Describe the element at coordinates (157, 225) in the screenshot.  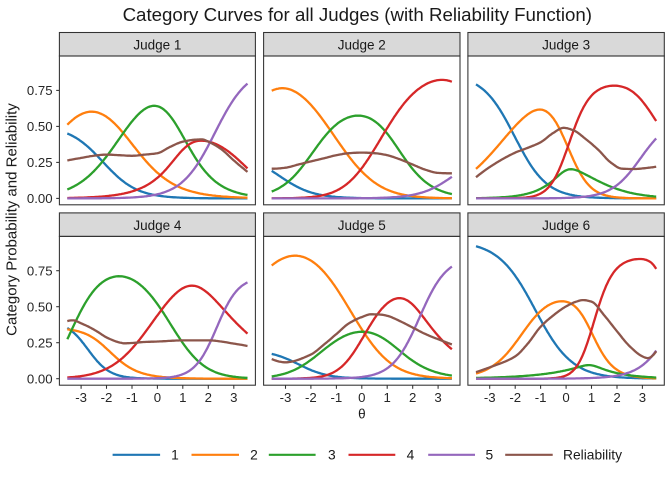
I see `svg-text: Judge 4` at that location.